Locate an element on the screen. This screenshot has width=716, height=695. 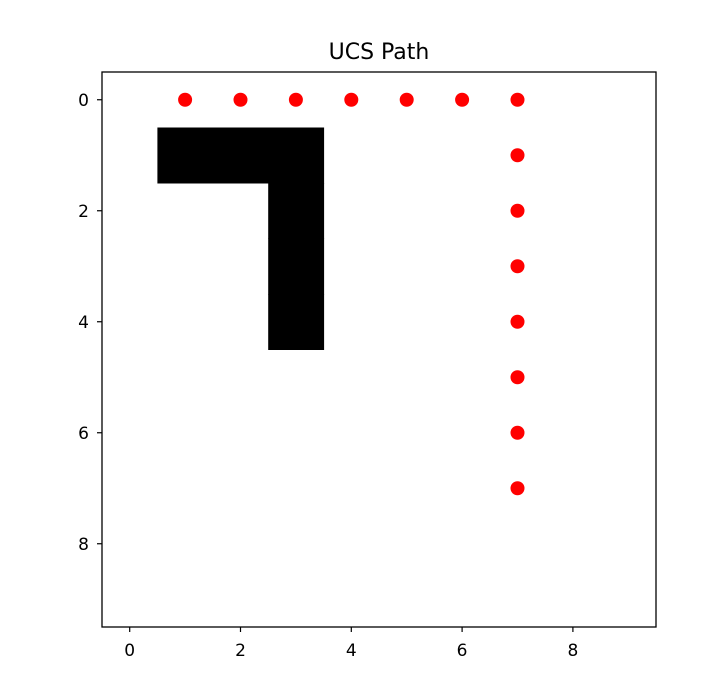
x-tick-label-4: 4 is located at coordinates (351, 651).